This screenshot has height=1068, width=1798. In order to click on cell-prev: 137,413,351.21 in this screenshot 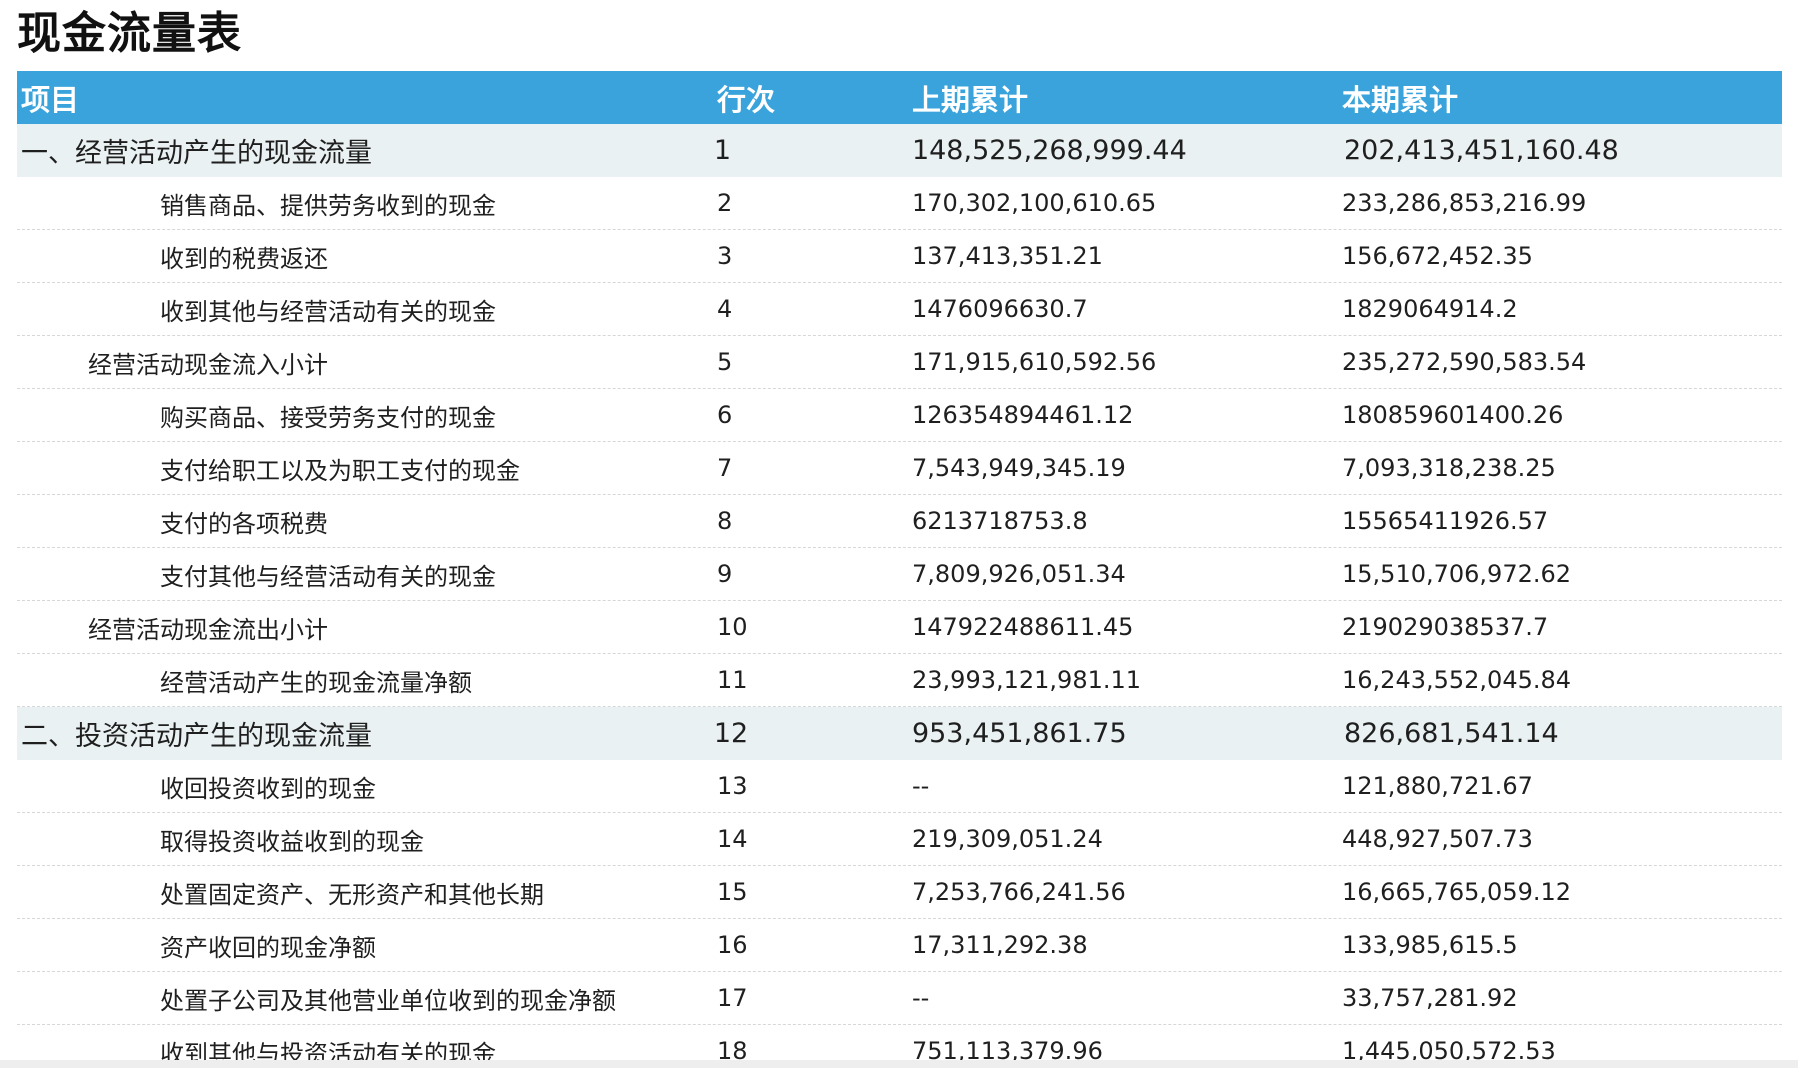, I will do `click(1007, 256)`.